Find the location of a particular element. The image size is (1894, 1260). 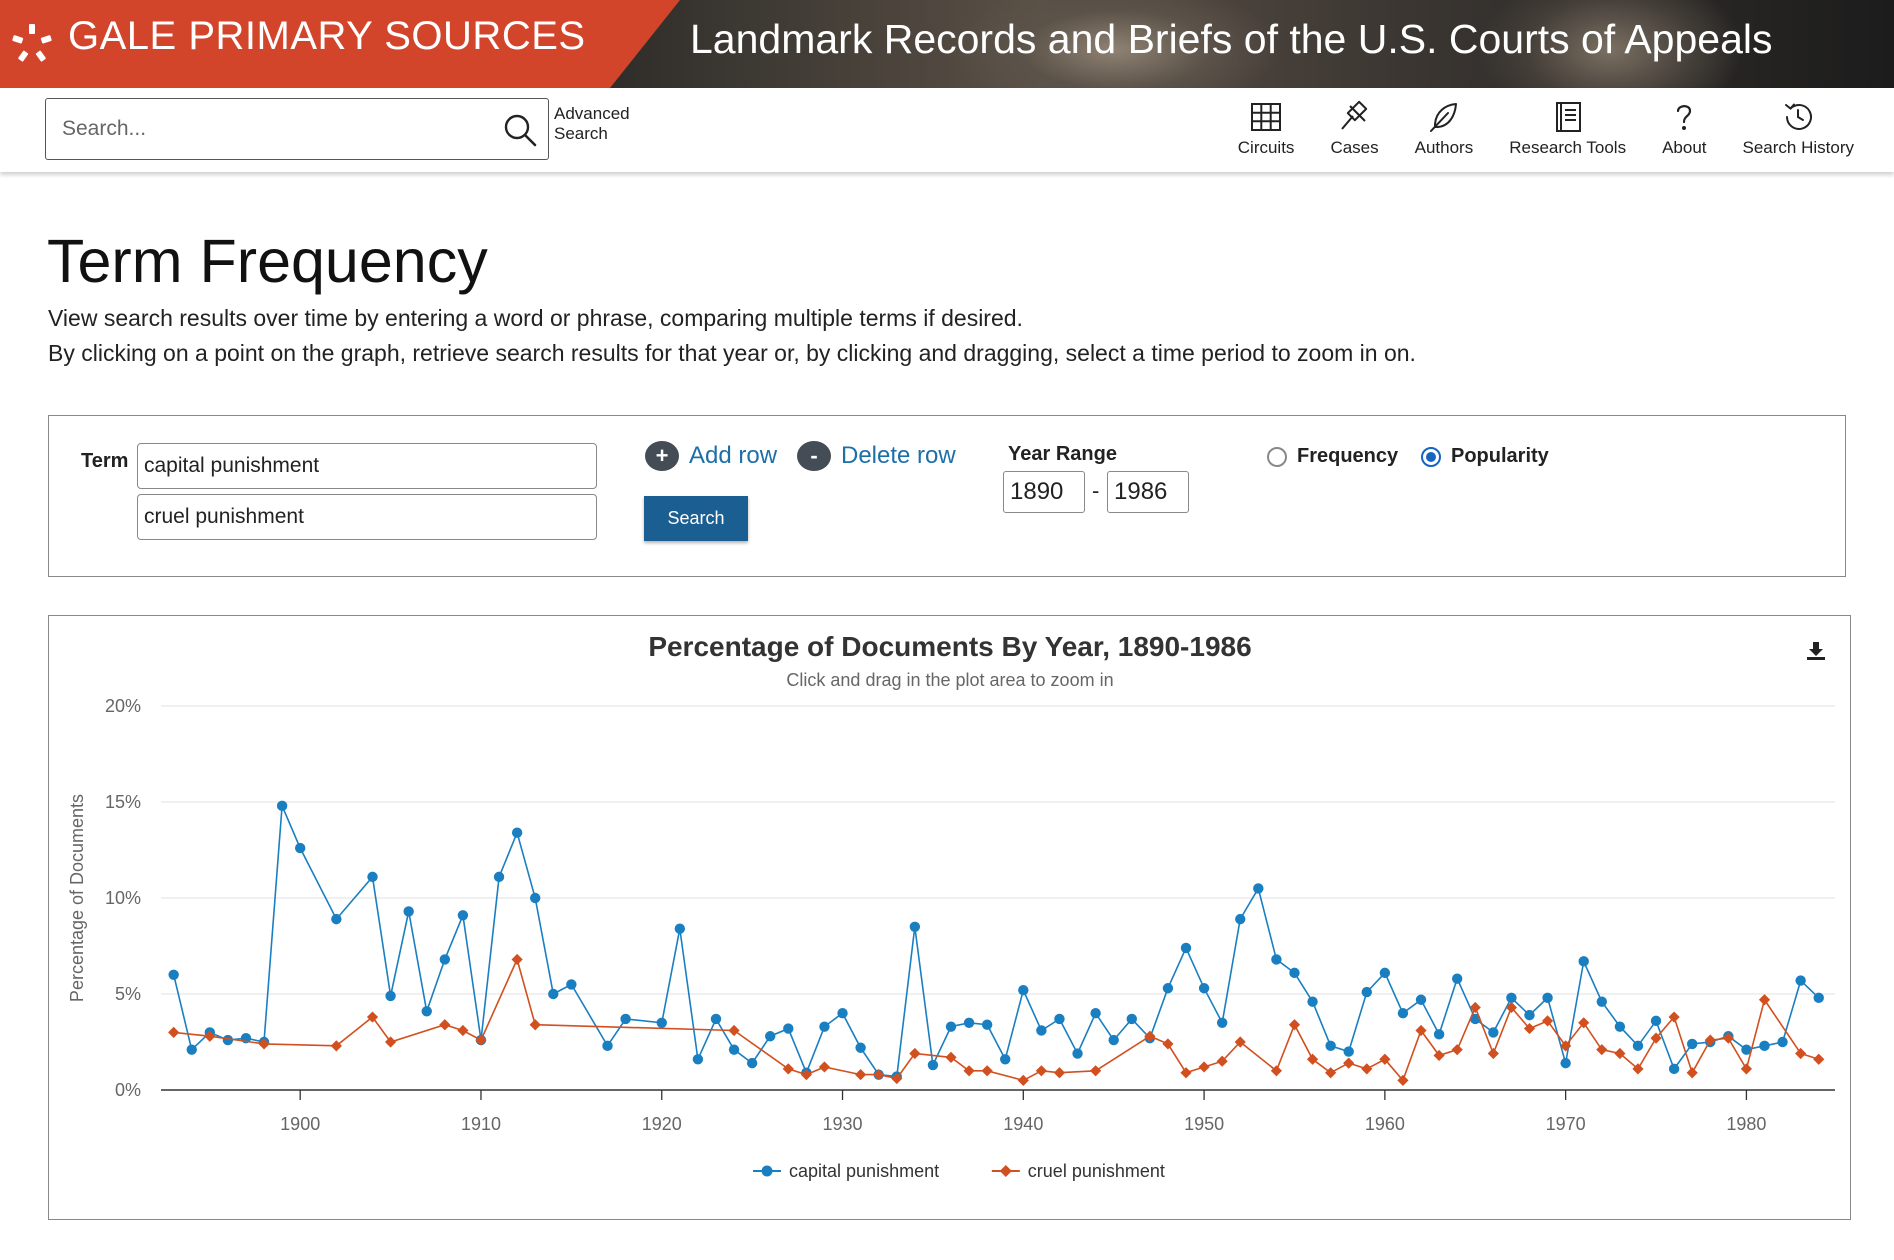

nav-about: About is located at coordinates (1684, 132).